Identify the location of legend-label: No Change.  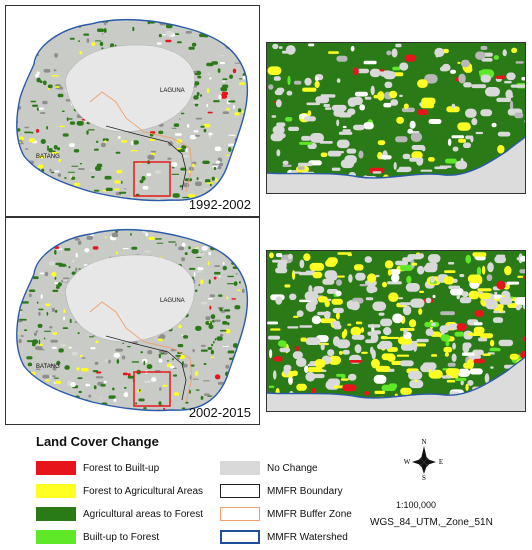
(292, 468).